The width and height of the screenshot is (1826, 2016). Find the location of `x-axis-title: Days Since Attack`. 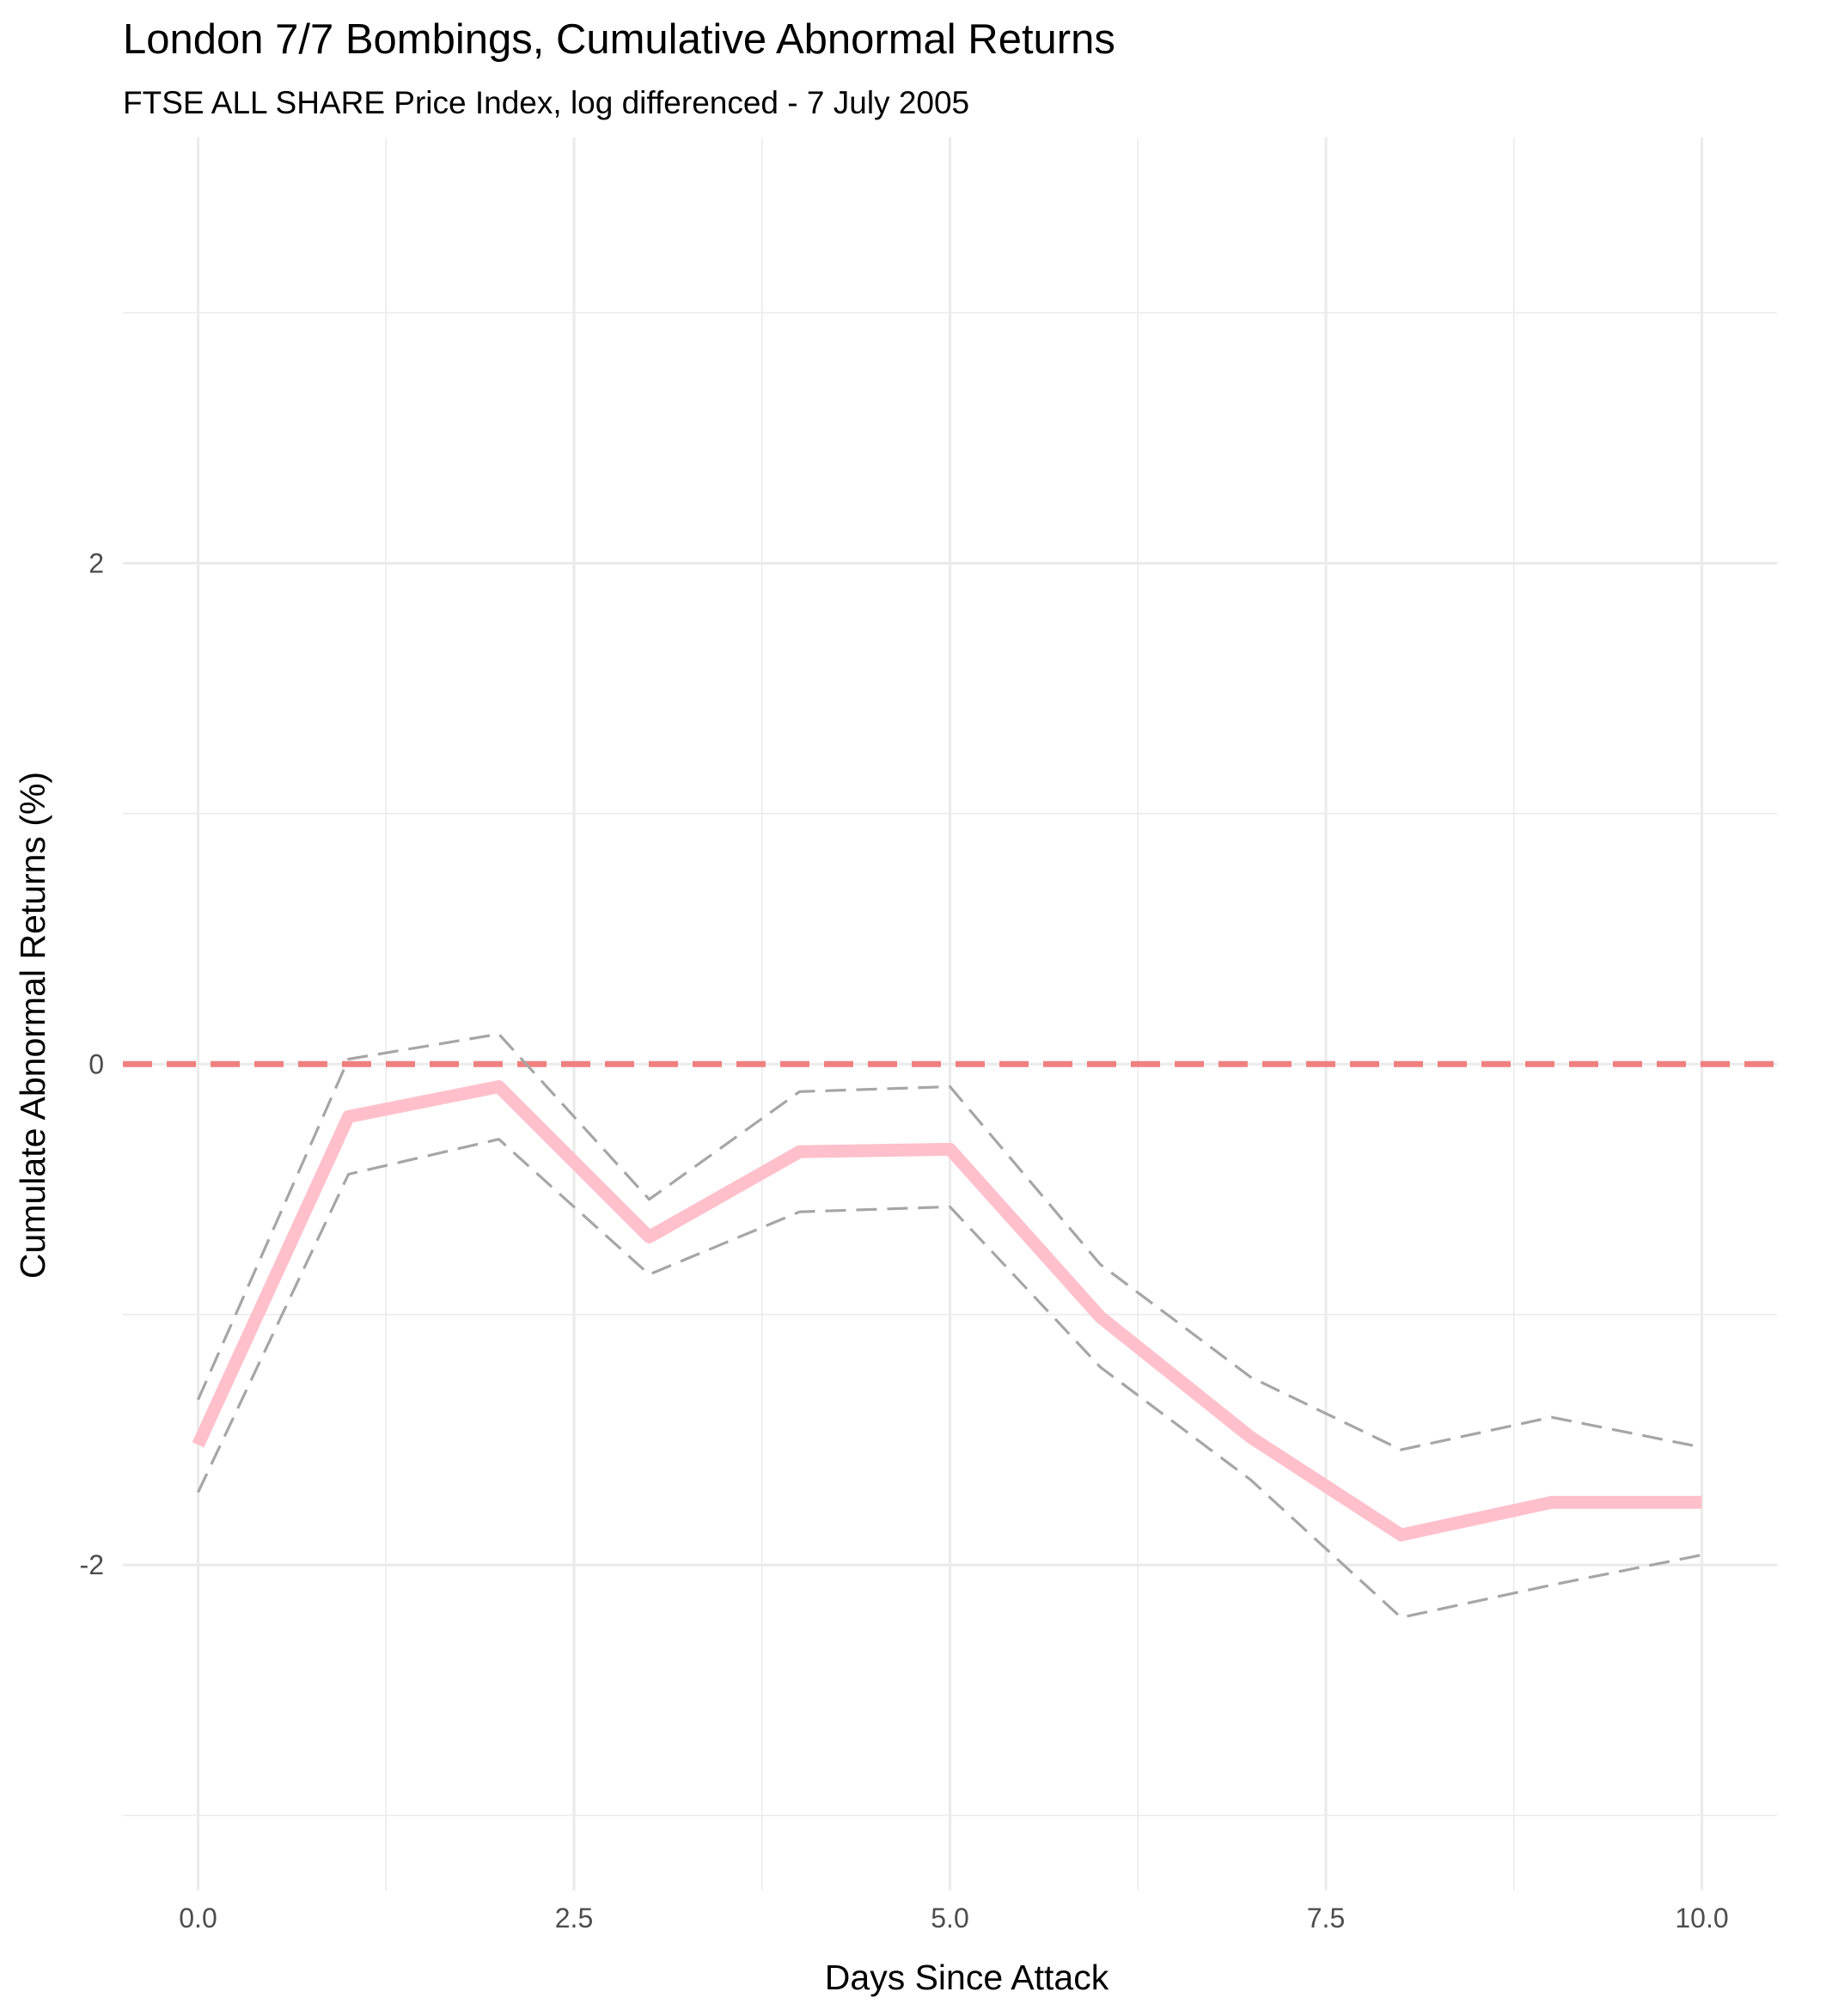

x-axis-title: Days Since Attack is located at coordinates (967, 1978).